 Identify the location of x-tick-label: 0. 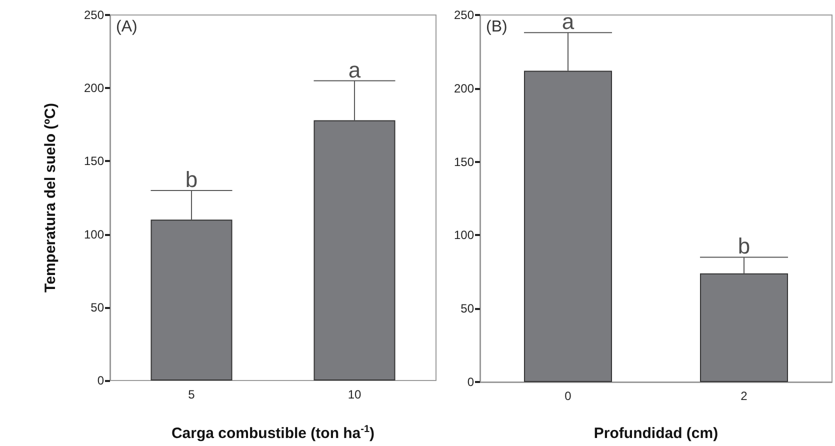
(568, 396).